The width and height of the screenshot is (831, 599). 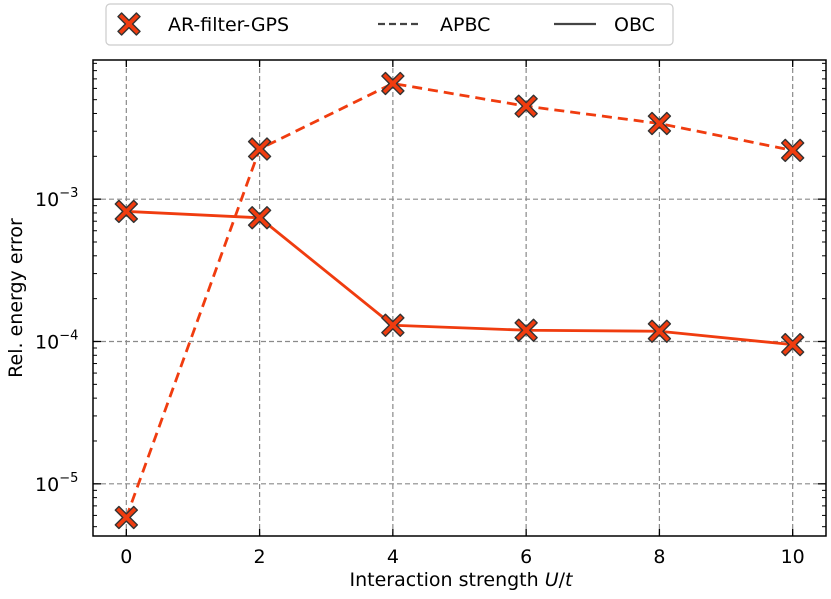 What do you see at coordinates (56, 483) in the screenshot?
I see `y-tick-label: 10⁻⁵` at bounding box center [56, 483].